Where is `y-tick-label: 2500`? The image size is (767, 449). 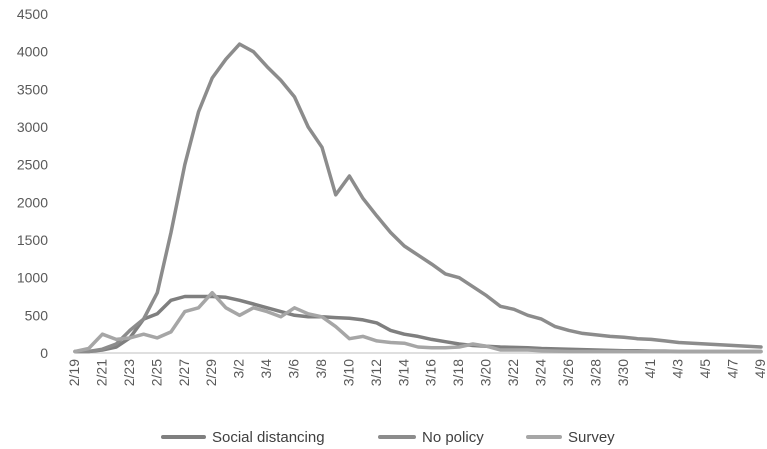
y-tick-label: 2500 is located at coordinates (32, 165).